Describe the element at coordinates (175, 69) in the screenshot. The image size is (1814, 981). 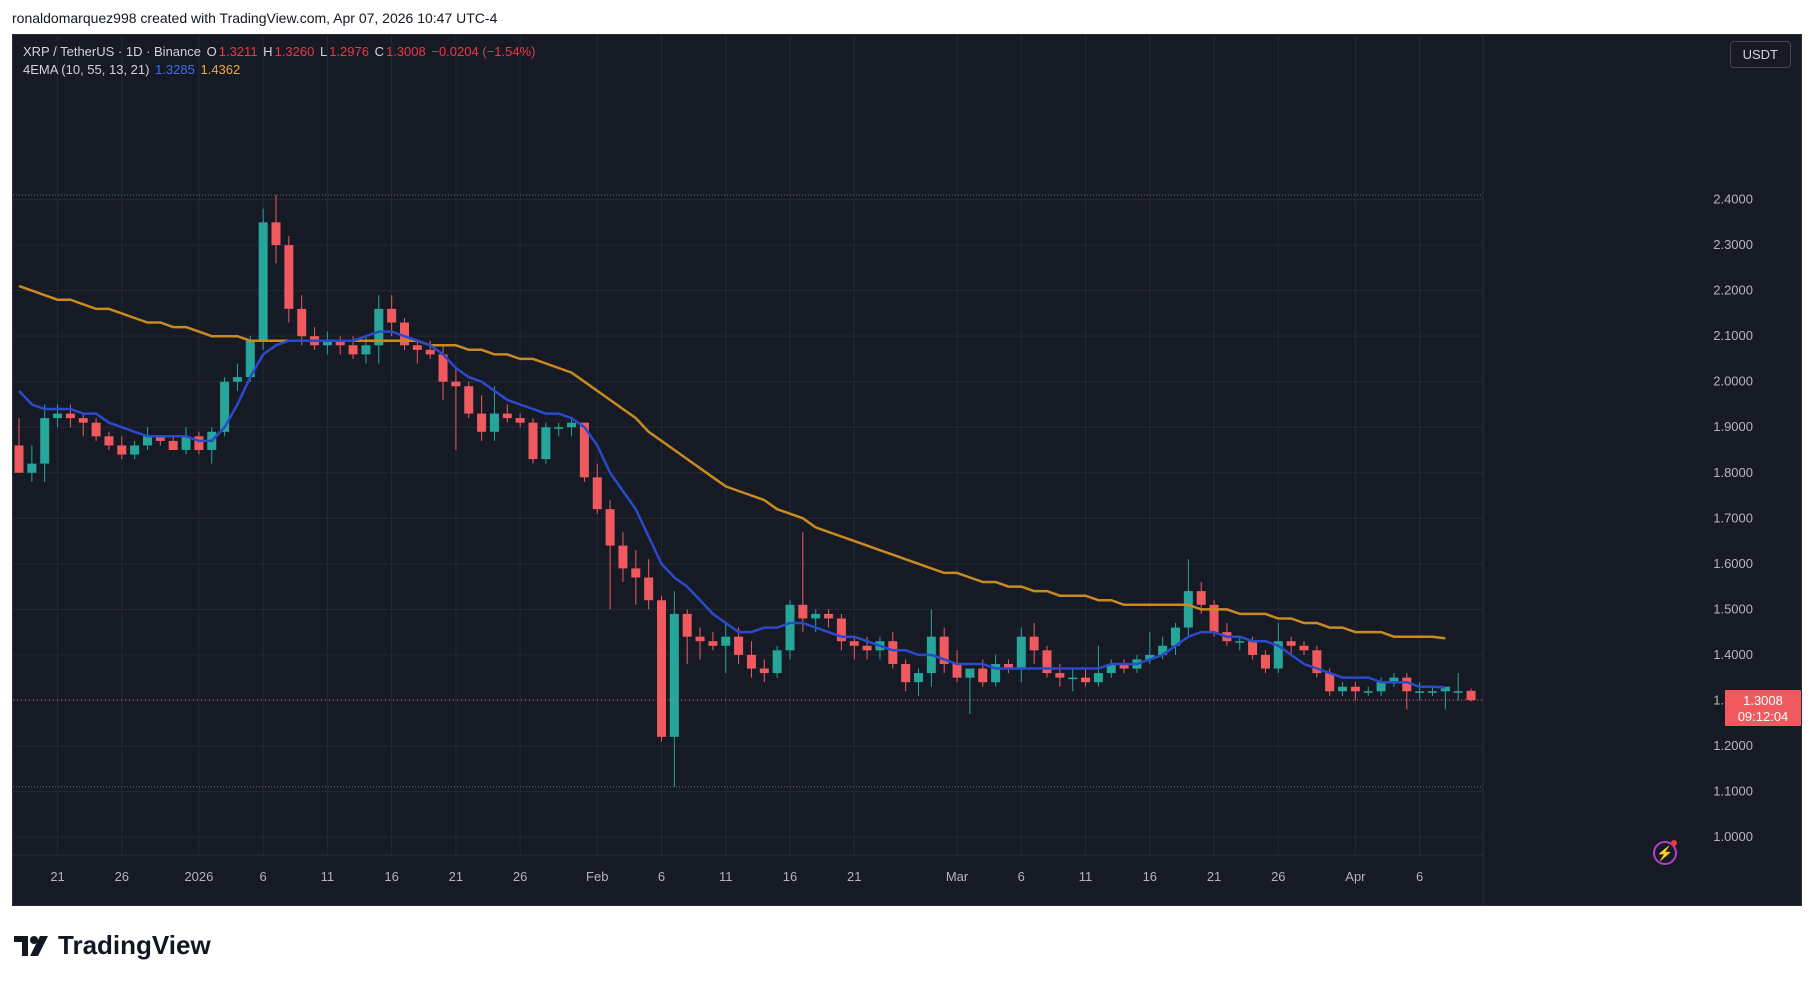
I see `ema-fast-value: 1.3285` at that location.